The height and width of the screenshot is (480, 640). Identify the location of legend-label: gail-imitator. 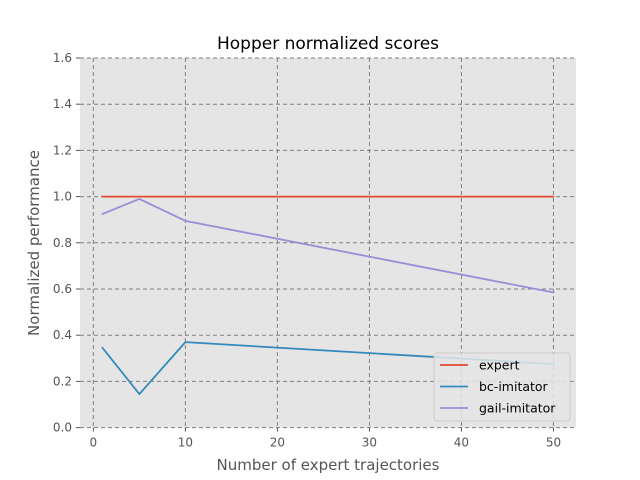
(517, 408).